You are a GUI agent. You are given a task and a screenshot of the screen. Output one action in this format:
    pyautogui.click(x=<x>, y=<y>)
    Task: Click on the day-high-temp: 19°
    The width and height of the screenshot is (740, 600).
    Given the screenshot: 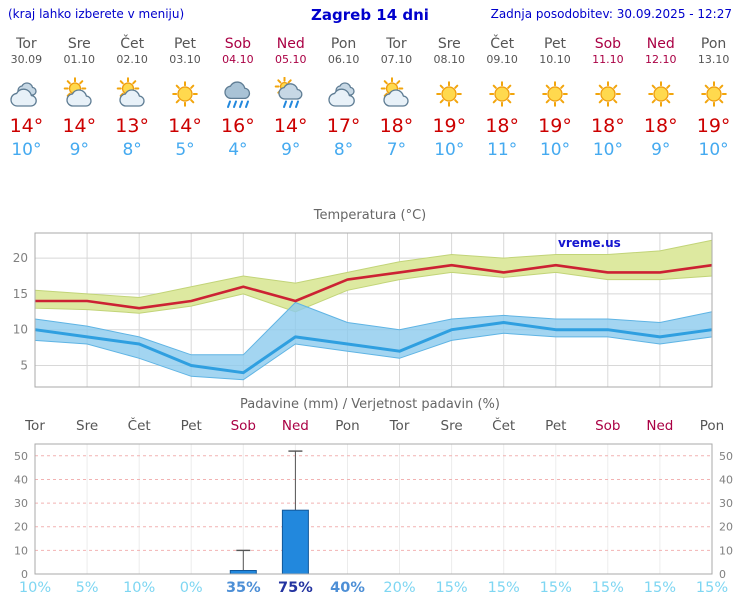 What is the action you would take?
    pyautogui.click(x=555, y=126)
    